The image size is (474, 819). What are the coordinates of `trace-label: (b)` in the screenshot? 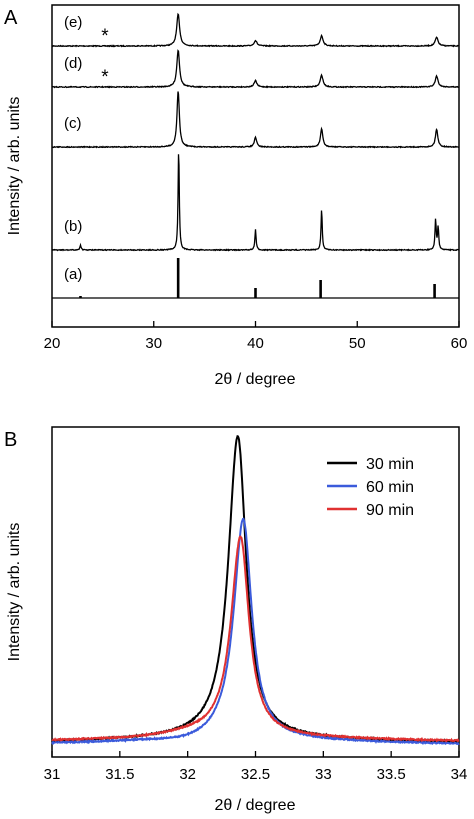 It's located at (73, 226).